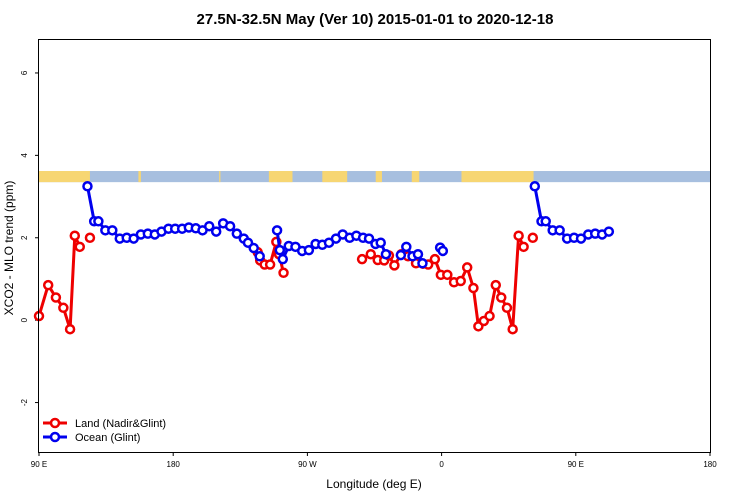 Image resolution: width=750 pixels, height=500 pixels. I want to click on legend-marker-land, so click(55, 423).